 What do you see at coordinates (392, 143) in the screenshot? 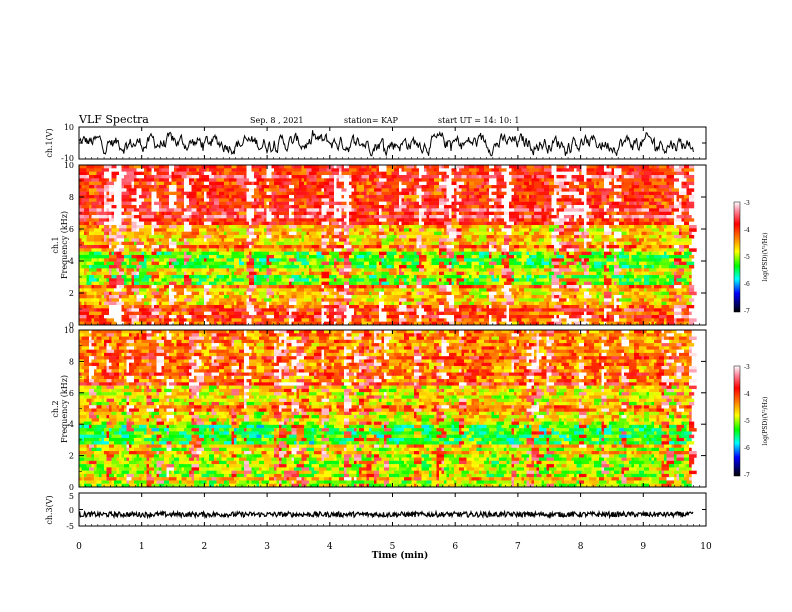
I see `ch1-waveform-ticks` at bounding box center [392, 143].